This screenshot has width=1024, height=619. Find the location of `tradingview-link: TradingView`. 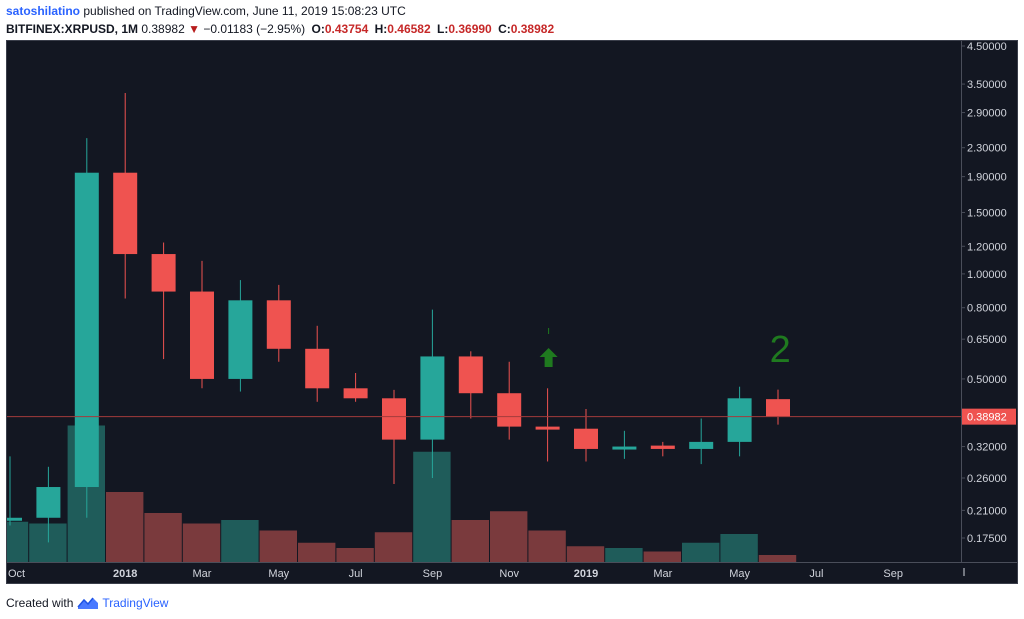

tradingview-link: TradingView is located at coordinates (135, 603).